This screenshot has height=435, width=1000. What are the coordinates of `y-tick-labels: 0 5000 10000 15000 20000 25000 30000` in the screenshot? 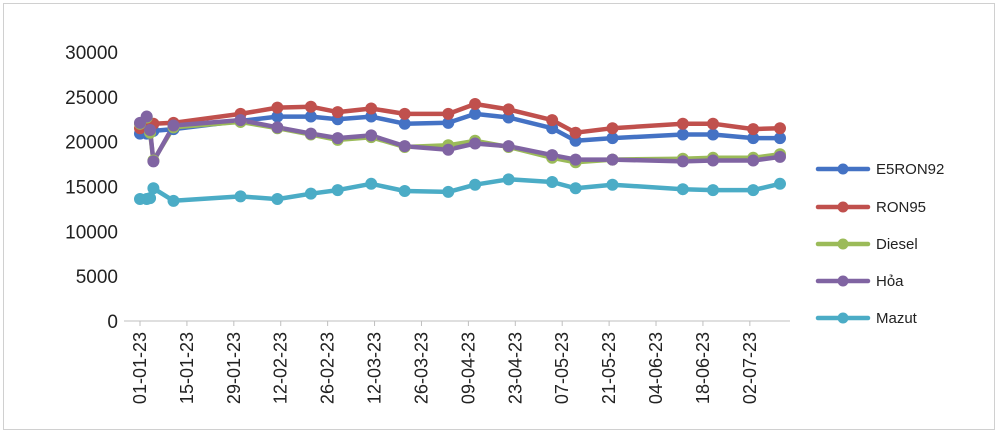 It's located at (91, 188).